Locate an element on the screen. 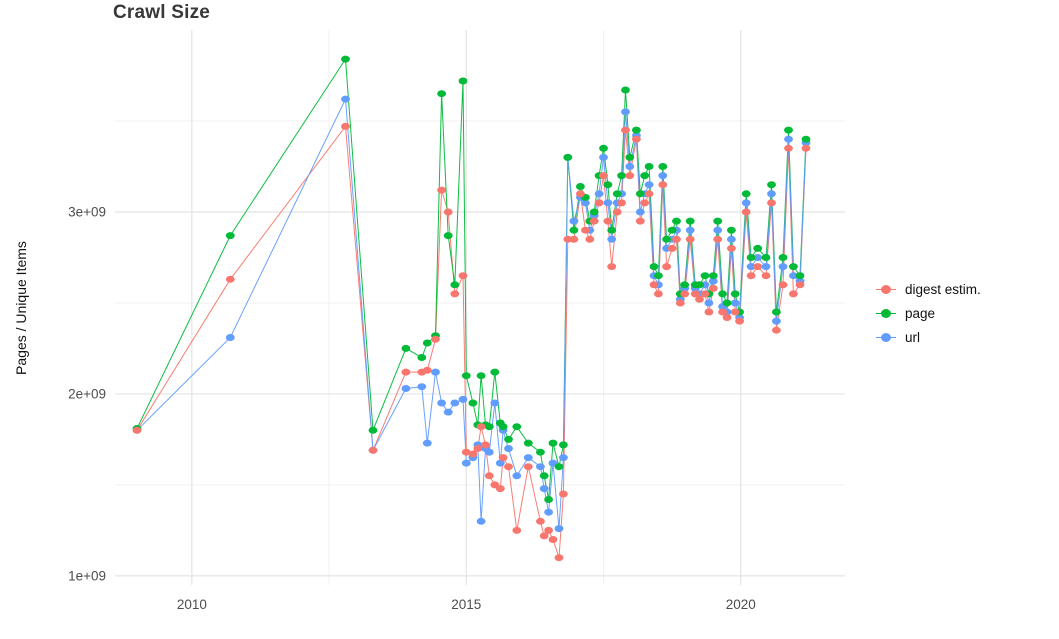  legend-label: page is located at coordinates (920, 313).